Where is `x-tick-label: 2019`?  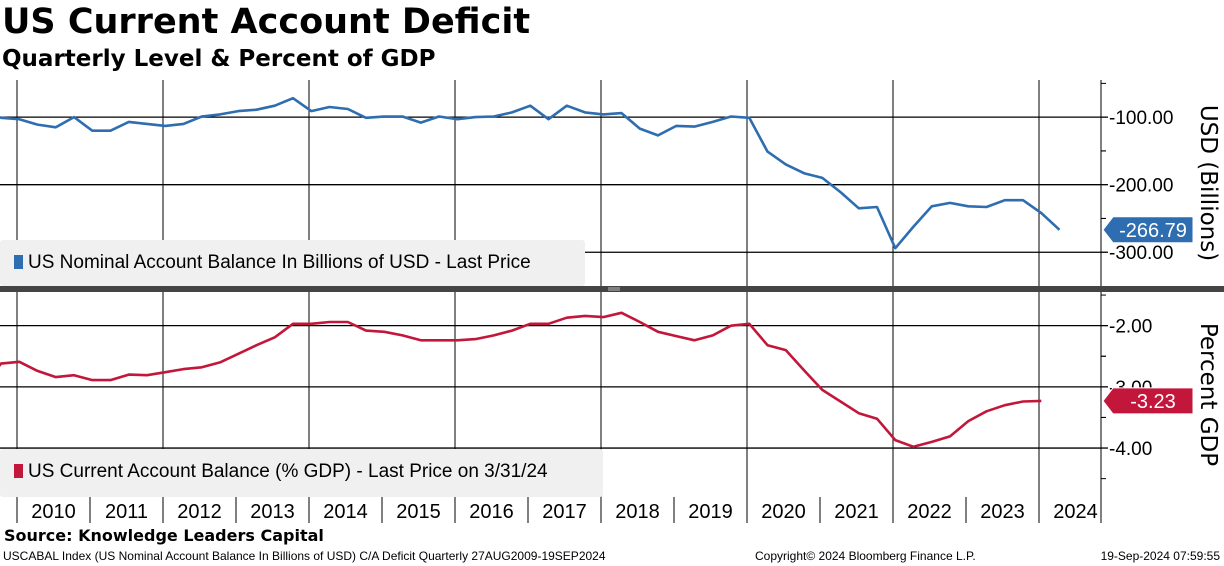 x-tick-label: 2019 is located at coordinates (710, 512).